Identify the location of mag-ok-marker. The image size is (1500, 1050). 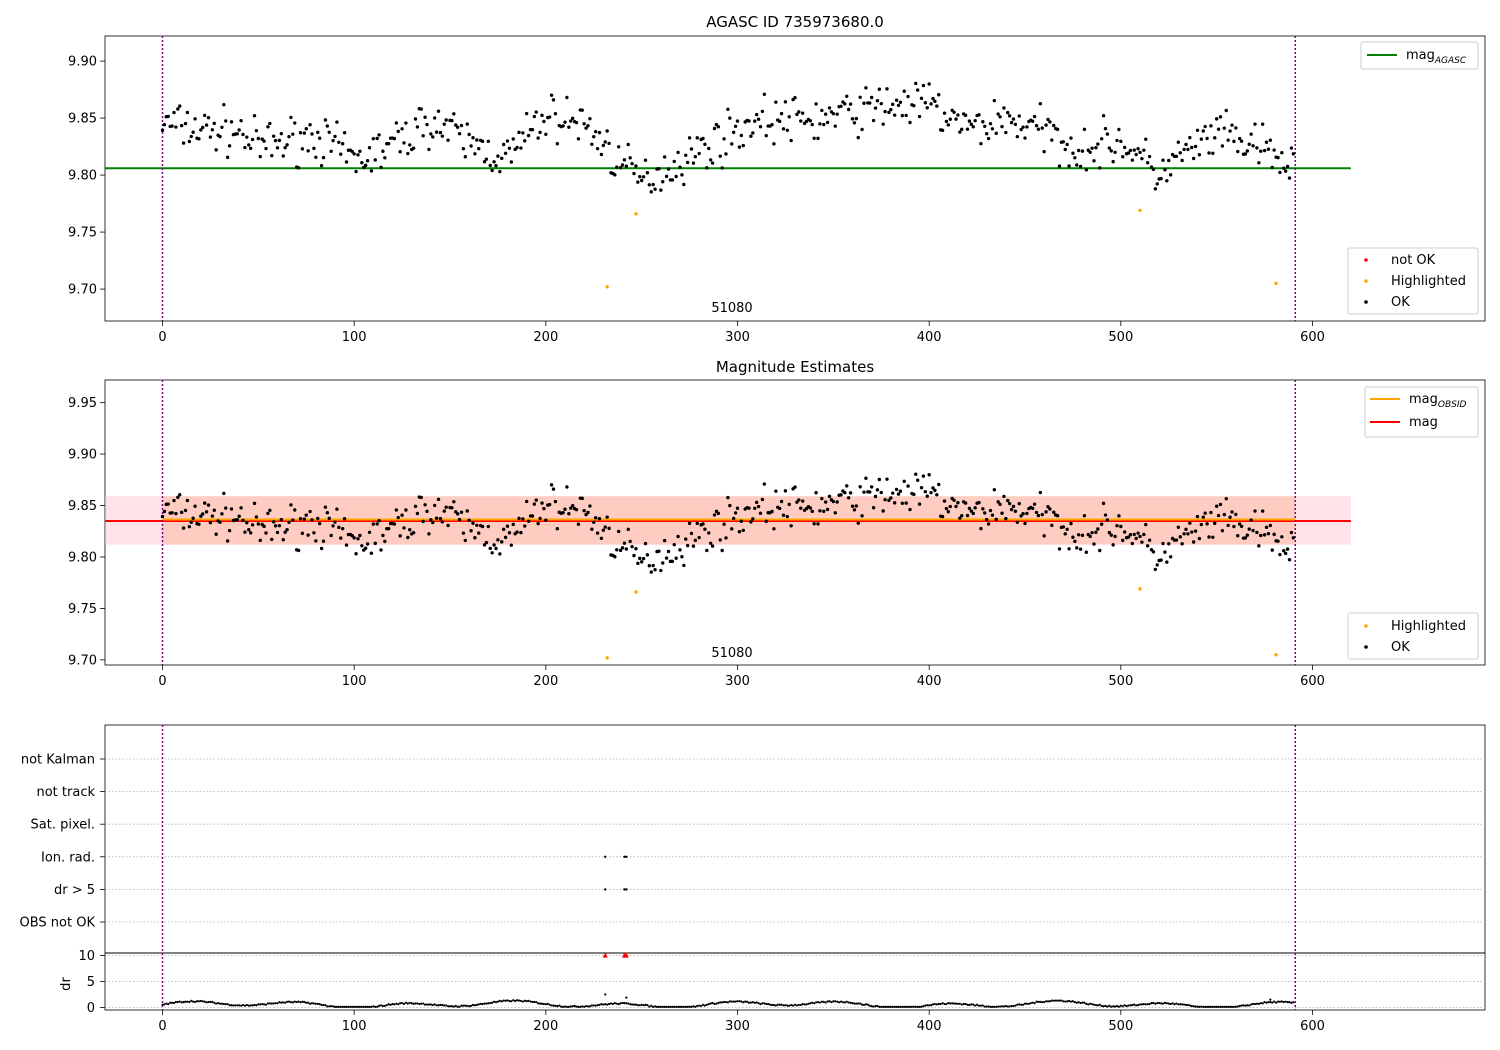
(1366, 647).